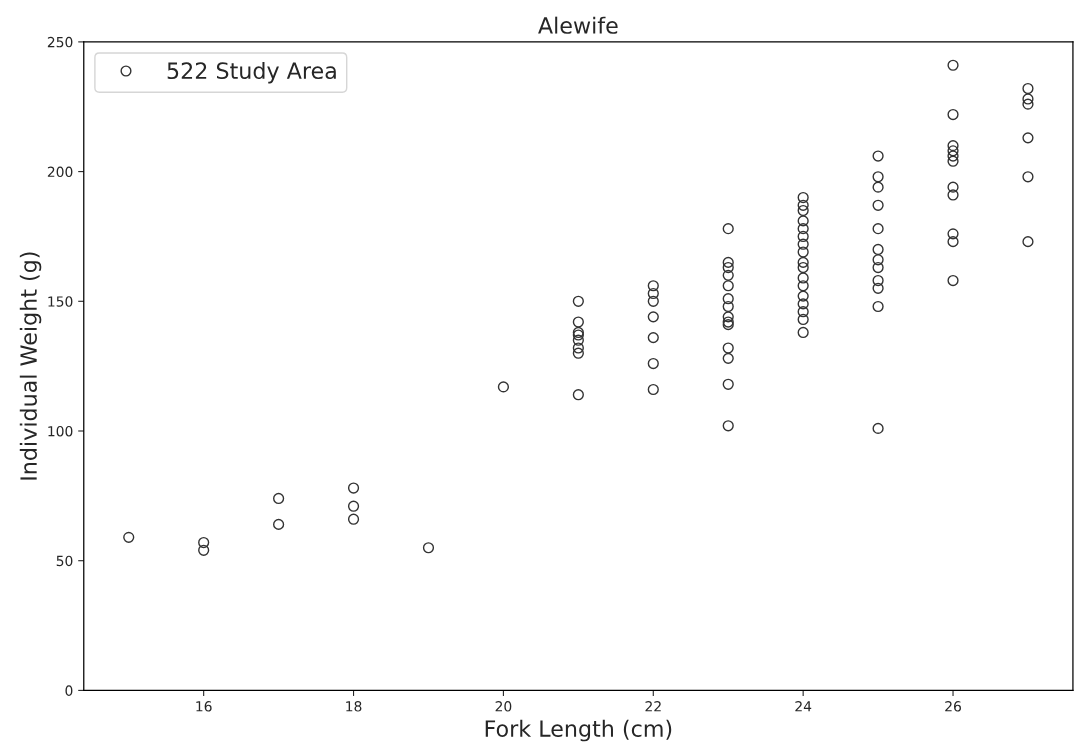  What do you see at coordinates (953, 706) in the screenshot?
I see `x-tick-label: 26` at bounding box center [953, 706].